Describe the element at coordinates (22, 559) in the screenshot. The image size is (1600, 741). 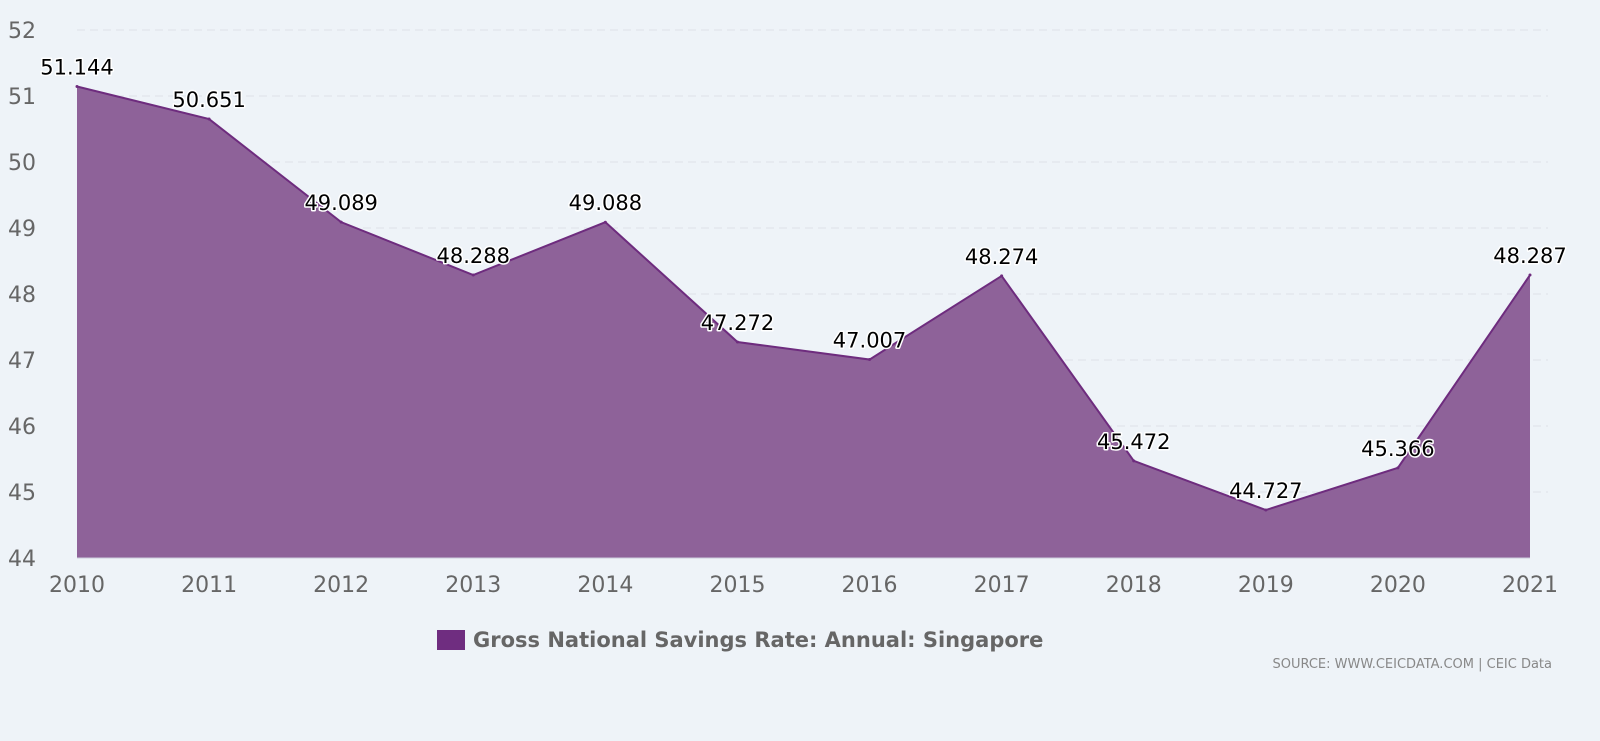
I see `y-tick-label: 44` at that location.